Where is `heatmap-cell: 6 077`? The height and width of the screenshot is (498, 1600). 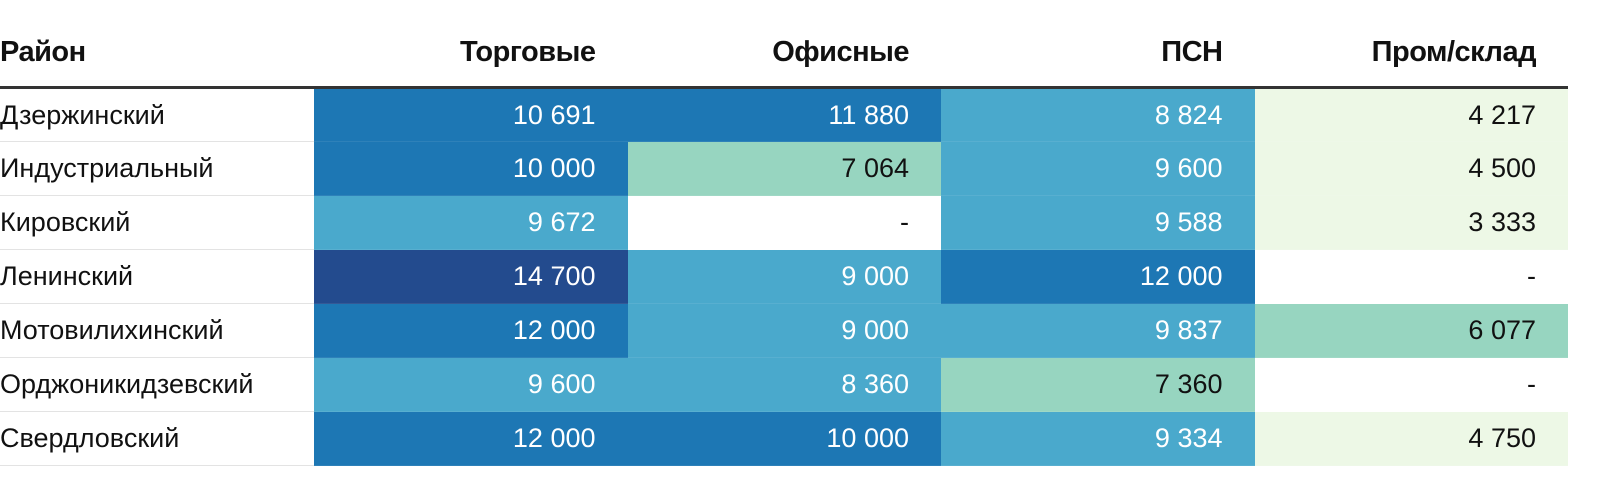 heatmap-cell: 6 077 is located at coordinates (1411, 330).